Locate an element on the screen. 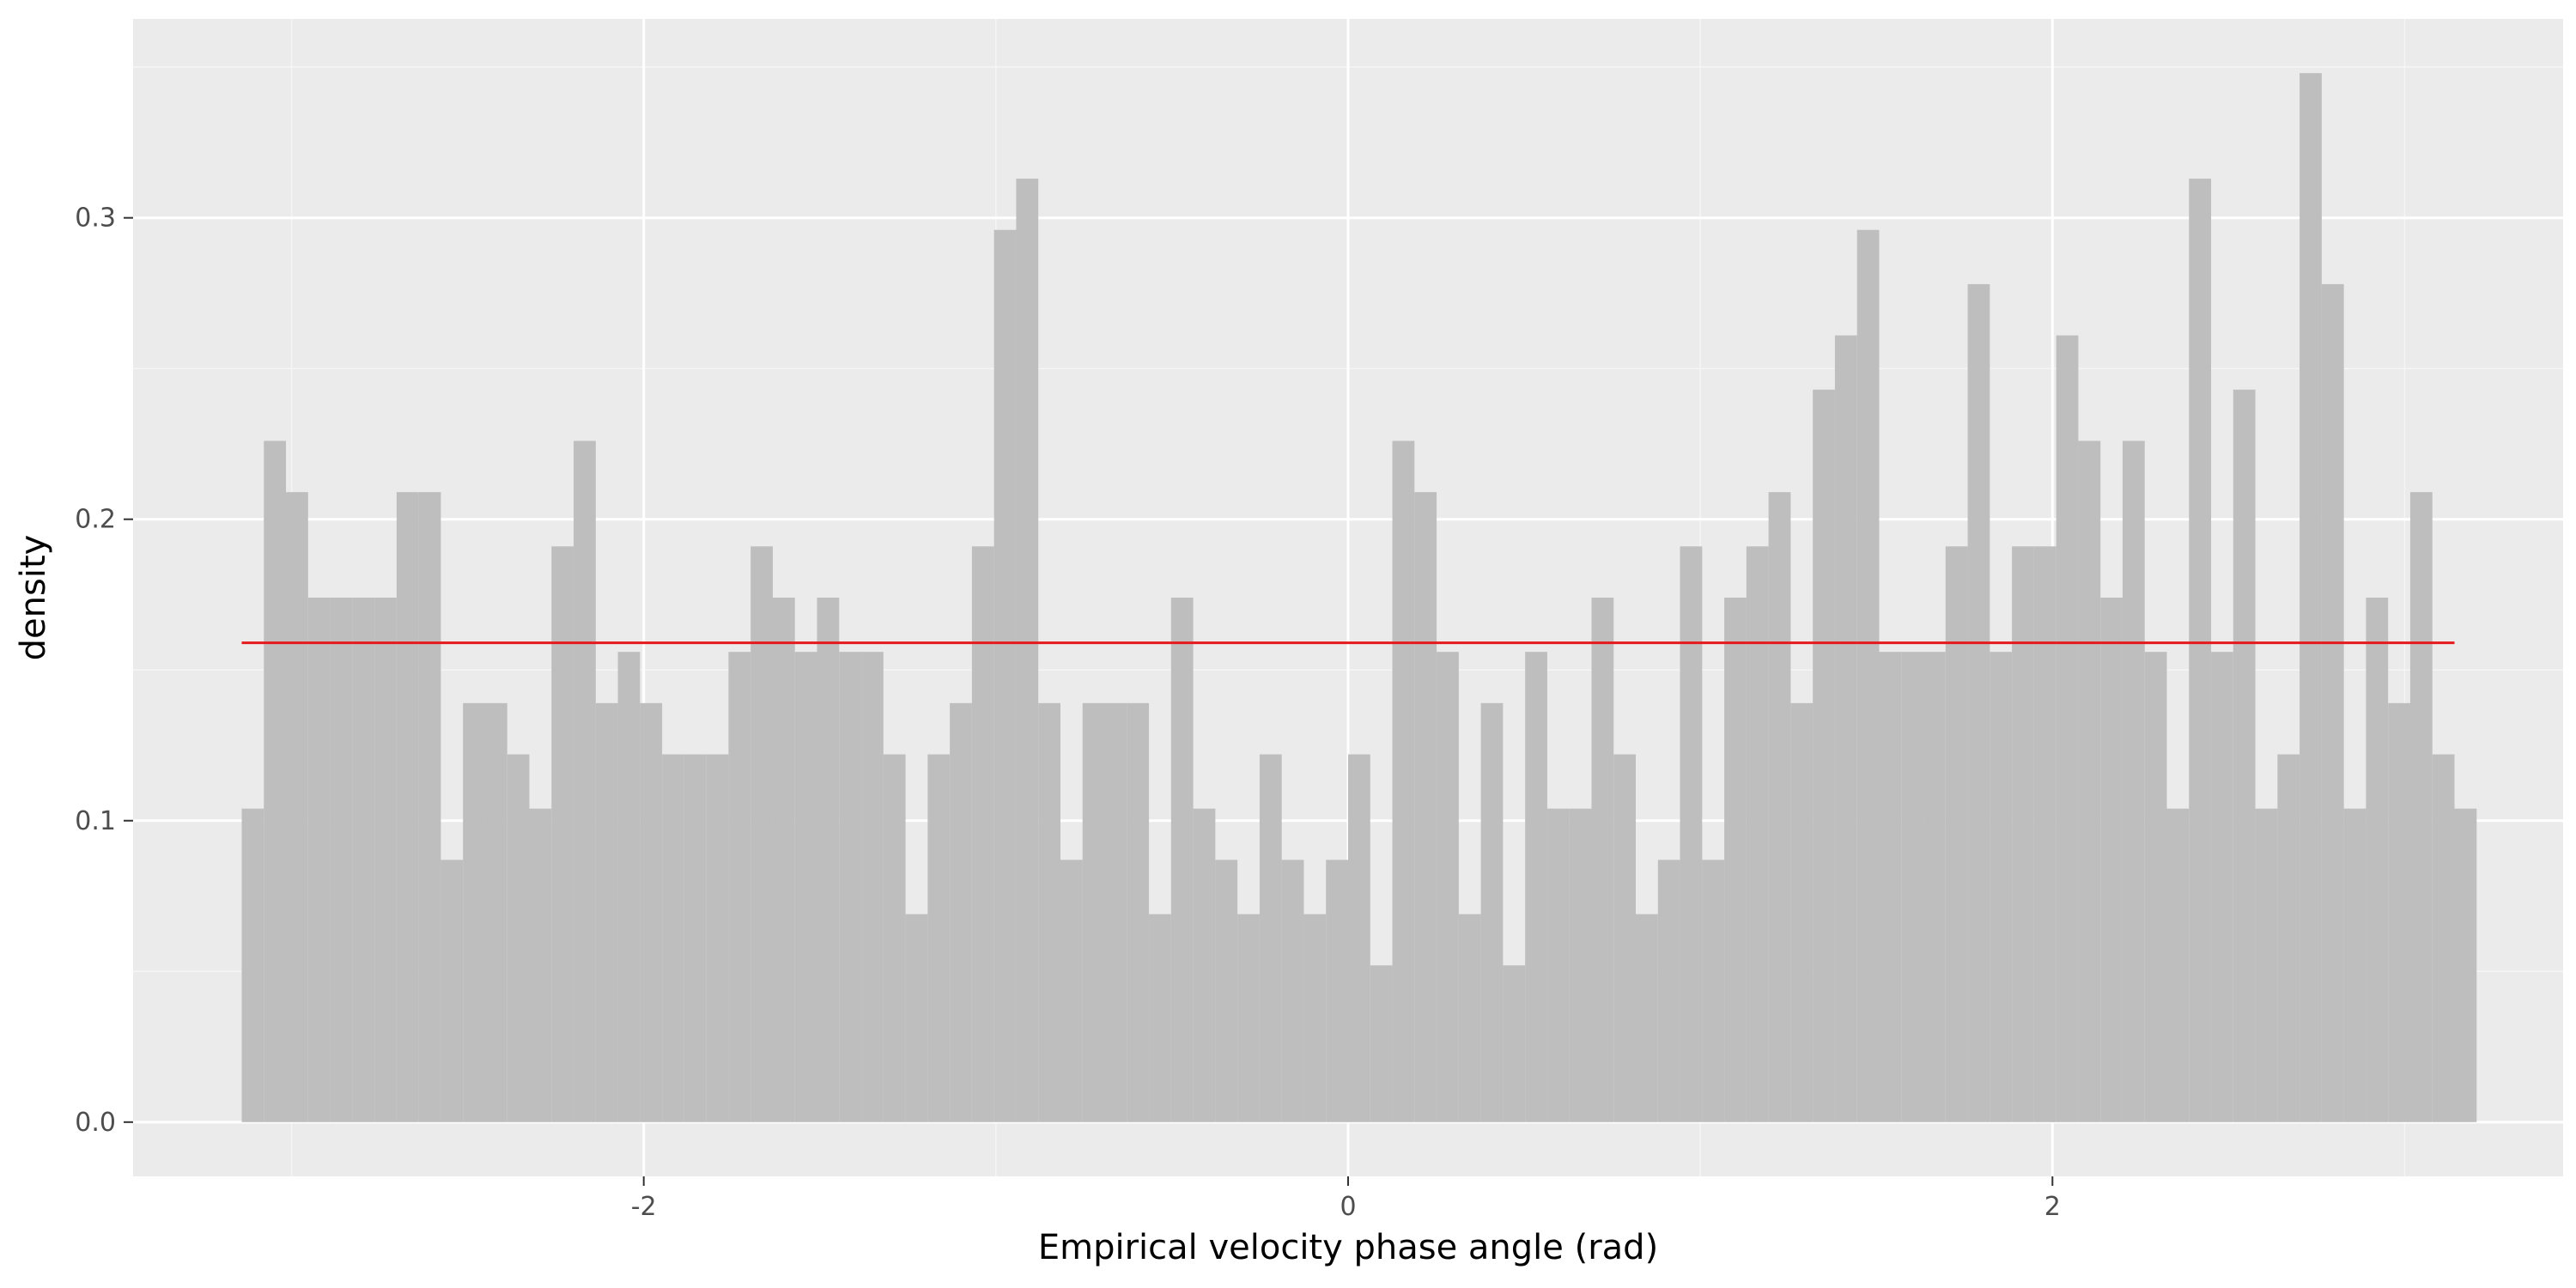  x-axis-title: Empirical velocity phase angle (rad) is located at coordinates (1348, 1247).